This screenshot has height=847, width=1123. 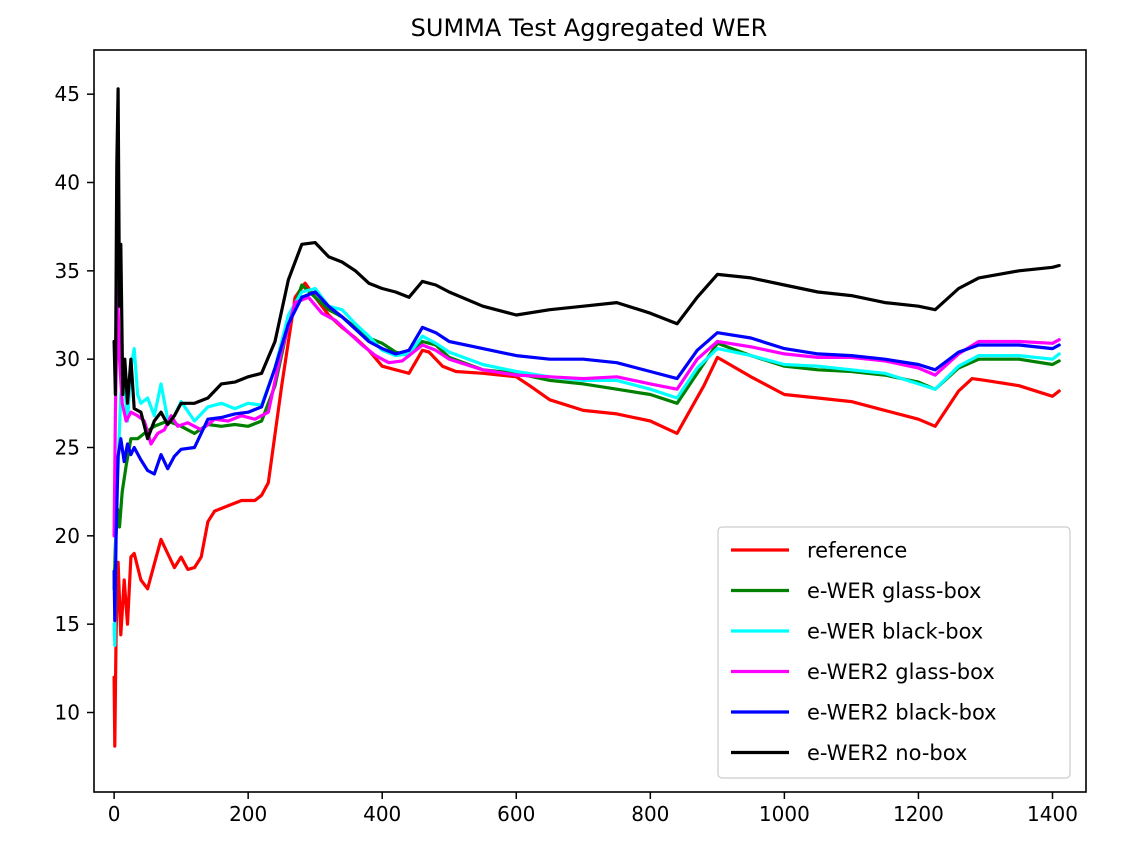 I want to click on x-tick-label: 1400, so click(x=1052, y=814).